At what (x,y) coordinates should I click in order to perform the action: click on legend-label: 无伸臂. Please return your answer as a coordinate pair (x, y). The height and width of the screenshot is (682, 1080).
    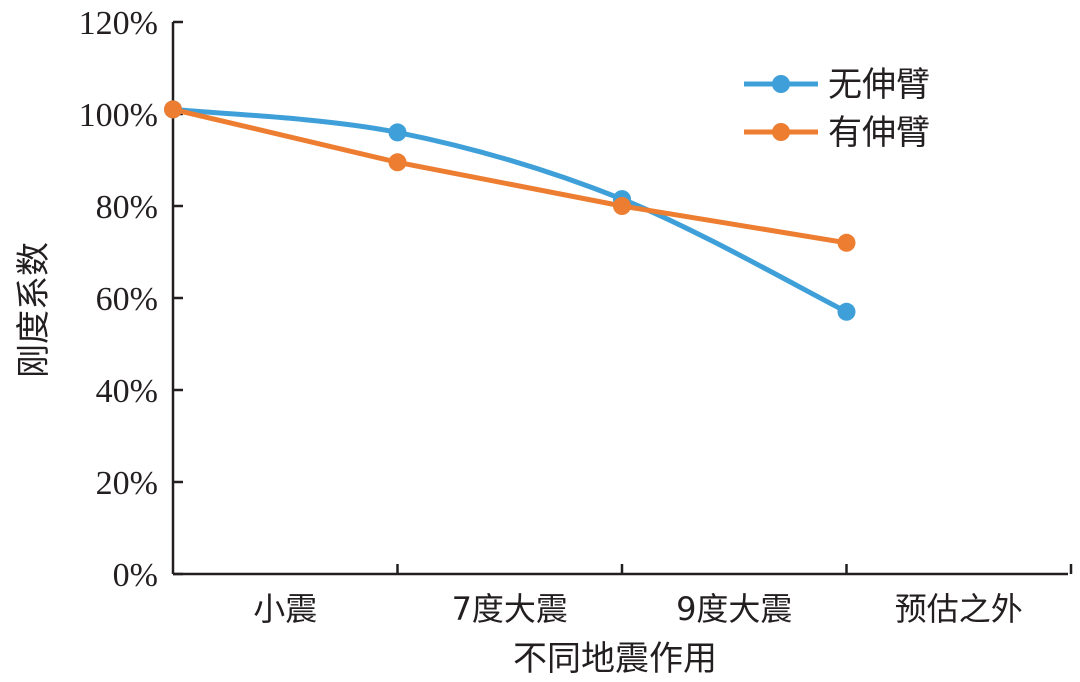
    Looking at the image, I should click on (879, 85).